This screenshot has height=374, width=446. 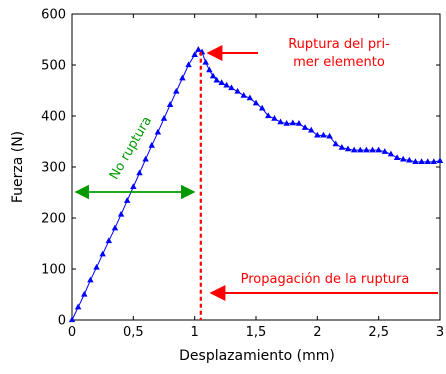 What do you see at coordinates (339, 44) in the screenshot?
I see `rupture-label-line1: Ruptura del pri-` at bounding box center [339, 44].